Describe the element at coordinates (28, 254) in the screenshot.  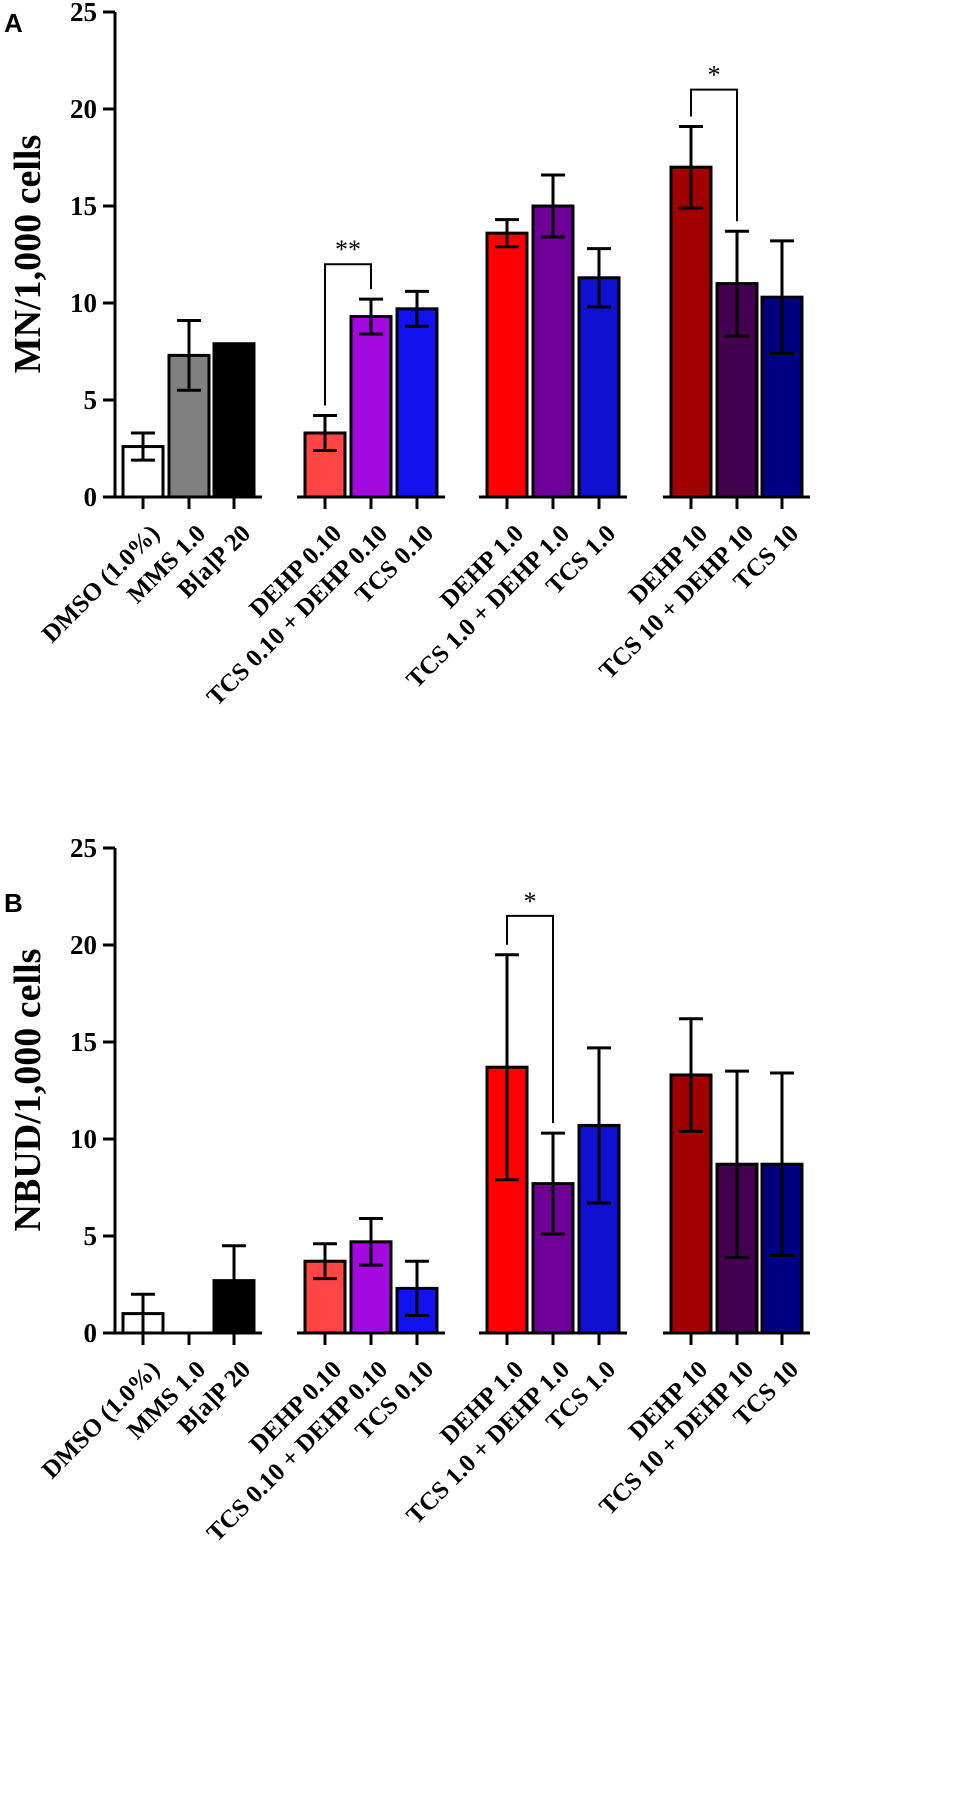
I see `y-axis-label: MN/1,000 cells` at that location.